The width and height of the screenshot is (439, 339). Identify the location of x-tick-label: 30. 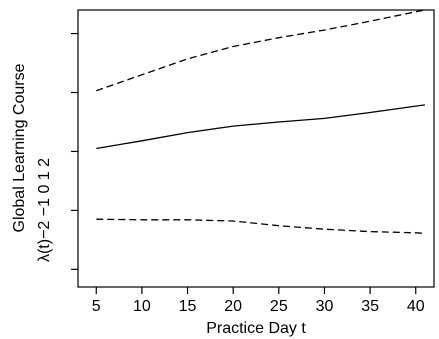
(325, 306).